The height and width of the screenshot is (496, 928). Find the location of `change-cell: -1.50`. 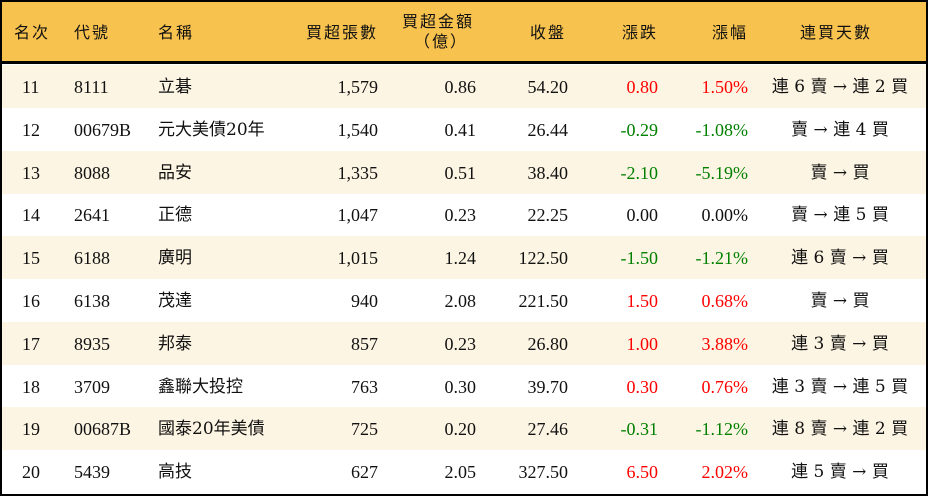

change-cell: -1.50 is located at coordinates (639, 258).